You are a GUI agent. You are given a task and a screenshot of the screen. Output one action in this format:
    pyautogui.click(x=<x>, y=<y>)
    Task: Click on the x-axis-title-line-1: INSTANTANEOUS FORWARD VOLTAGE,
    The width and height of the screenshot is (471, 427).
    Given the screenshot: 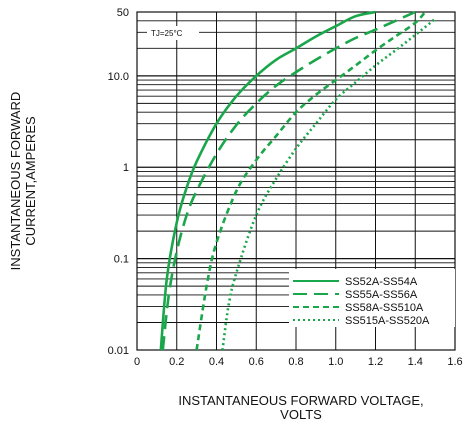 What is the action you would take?
    pyautogui.click(x=300, y=400)
    